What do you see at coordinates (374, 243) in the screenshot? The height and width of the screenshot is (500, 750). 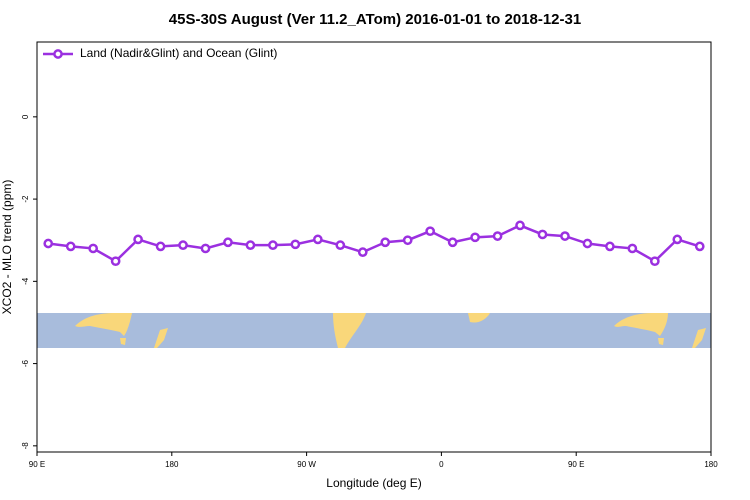 I see `series-line` at bounding box center [374, 243].